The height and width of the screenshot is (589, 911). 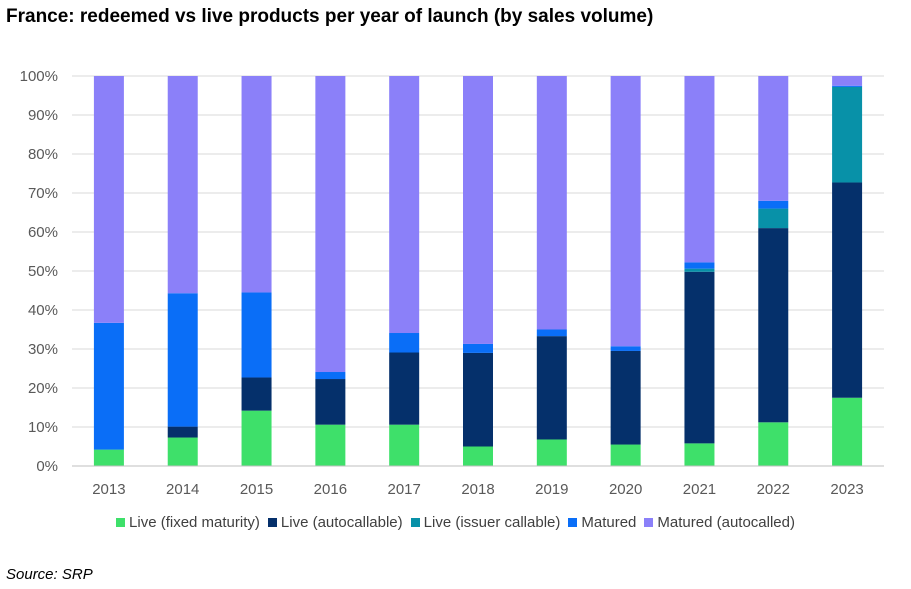 I want to click on y-tick-label: 20%, so click(x=43, y=388).